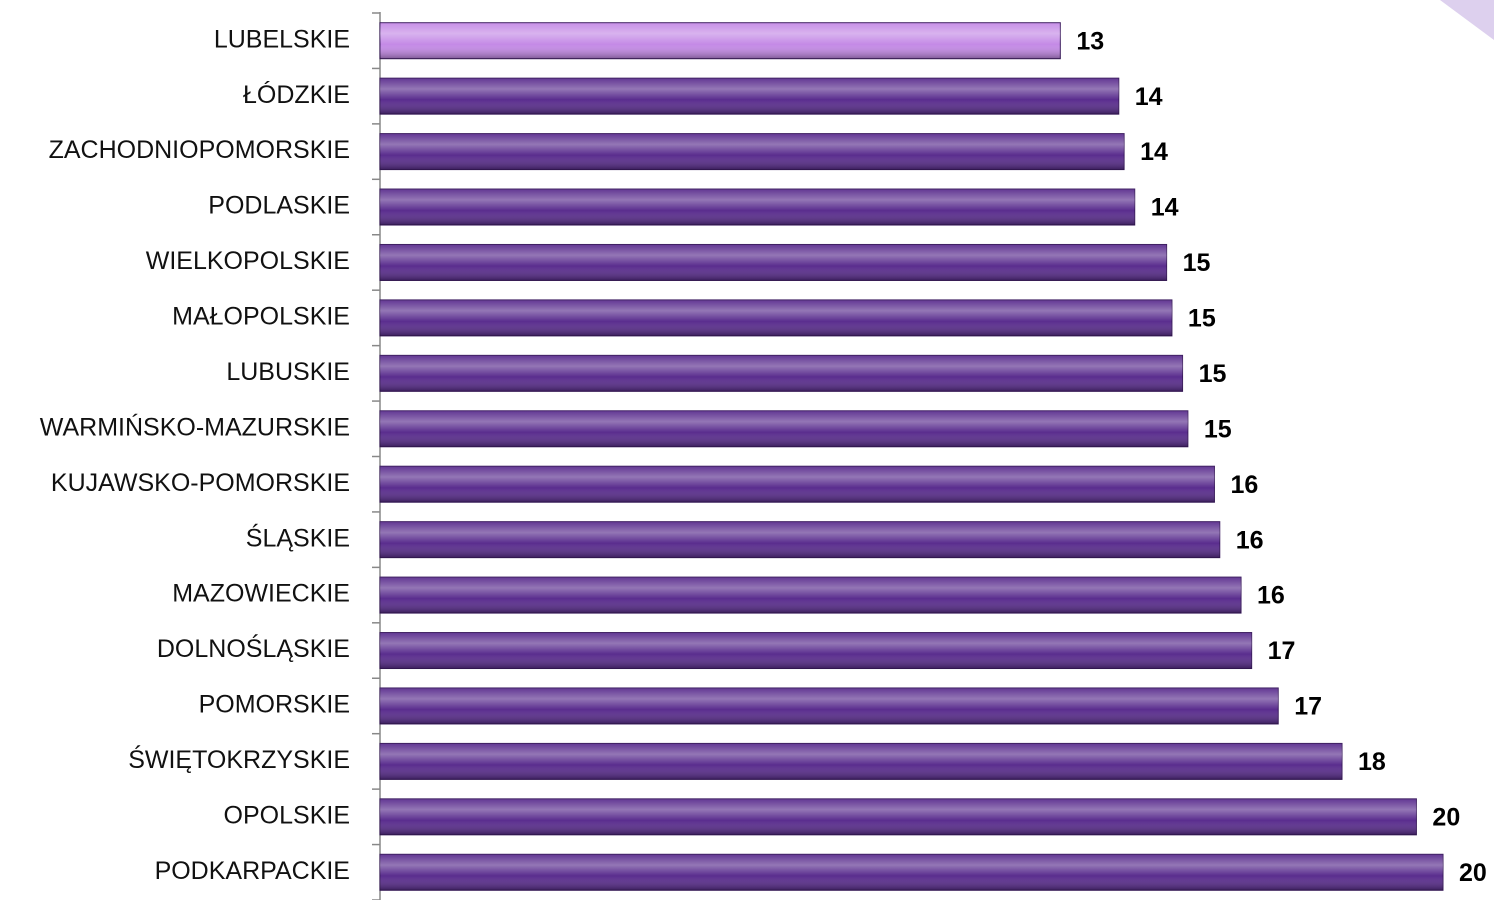 The width and height of the screenshot is (1494, 900). What do you see at coordinates (274, 705) in the screenshot?
I see `category-label: POMORSKIE` at bounding box center [274, 705].